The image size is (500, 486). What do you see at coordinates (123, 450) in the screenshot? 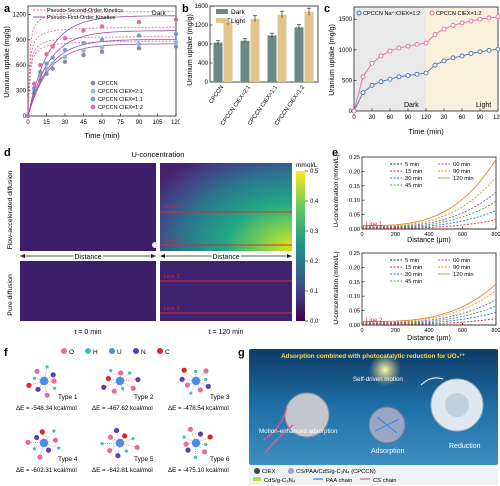
I see `molecule-cluster: Type 5 ΔE = -642.81 kcal/mol` at bounding box center [123, 450].